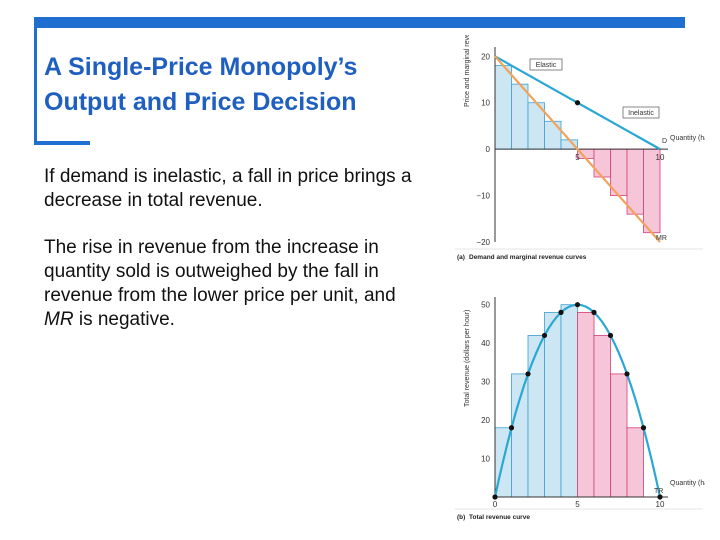 Image resolution: width=720 pixels, height=540 pixels. Describe the element at coordinates (35, 80) in the screenshot. I see `title-left-rule` at that location.